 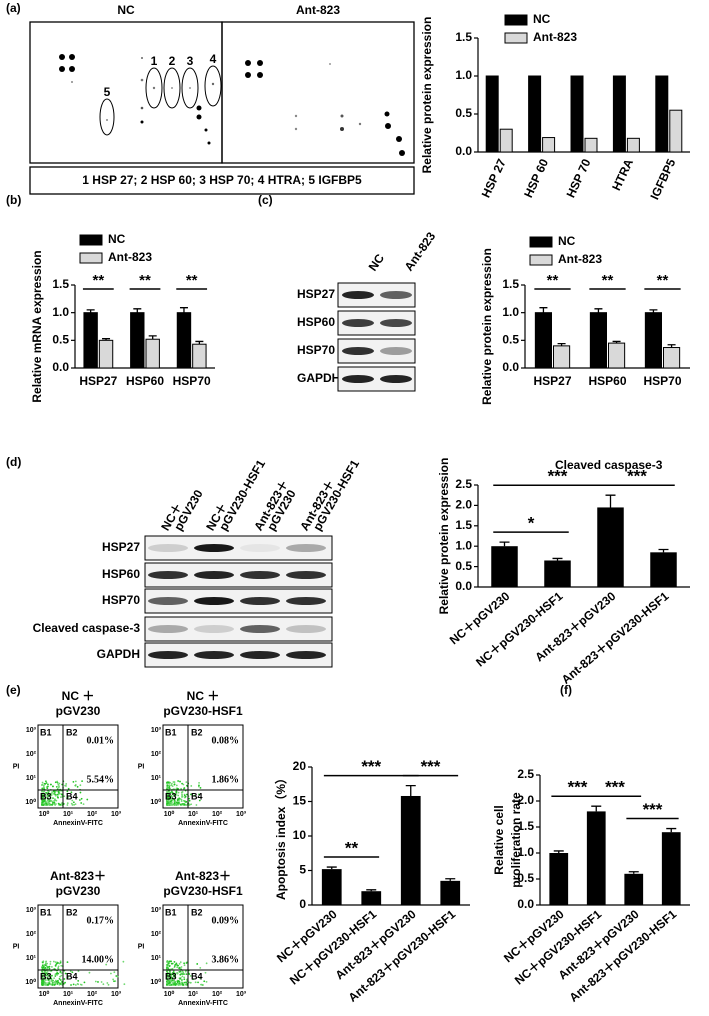 What do you see at coordinates (78, 891) in the screenshot?
I see `flow-title: pGV230` at bounding box center [78, 891].